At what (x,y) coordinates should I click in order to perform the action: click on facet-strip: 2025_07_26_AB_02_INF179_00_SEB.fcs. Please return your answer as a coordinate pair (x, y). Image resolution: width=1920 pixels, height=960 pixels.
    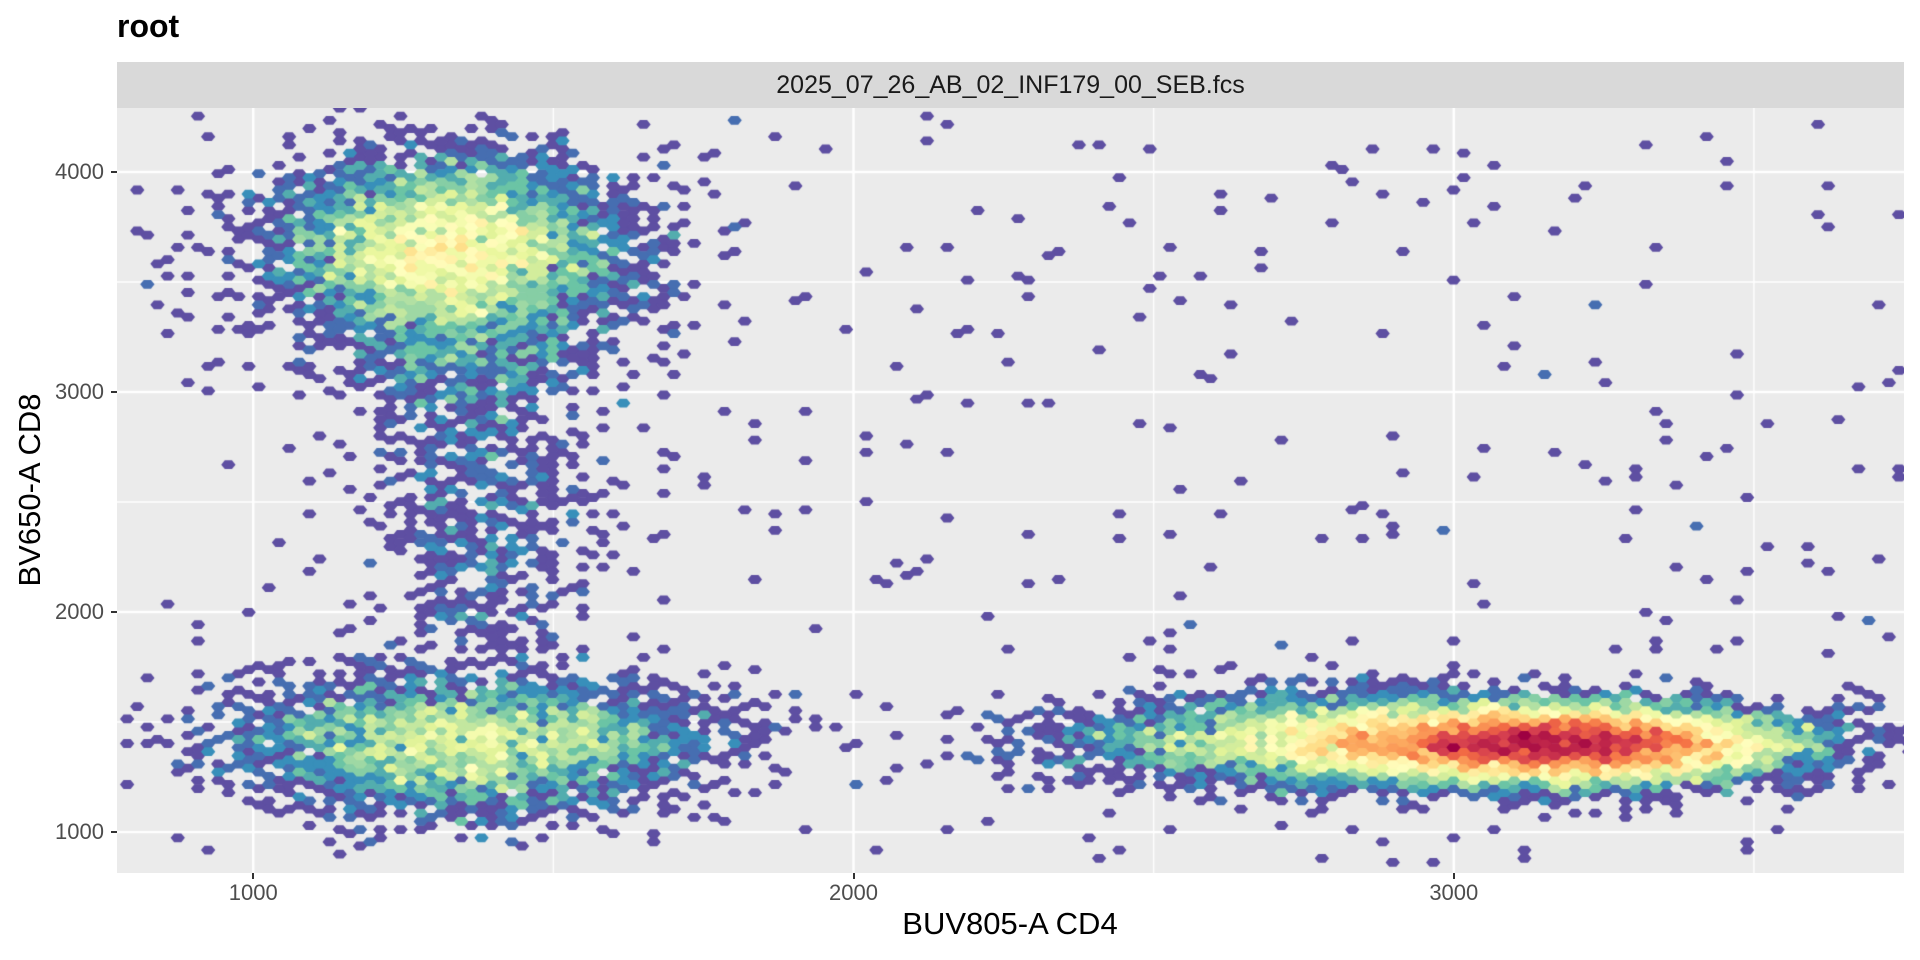
    Looking at the image, I should click on (1010, 85).